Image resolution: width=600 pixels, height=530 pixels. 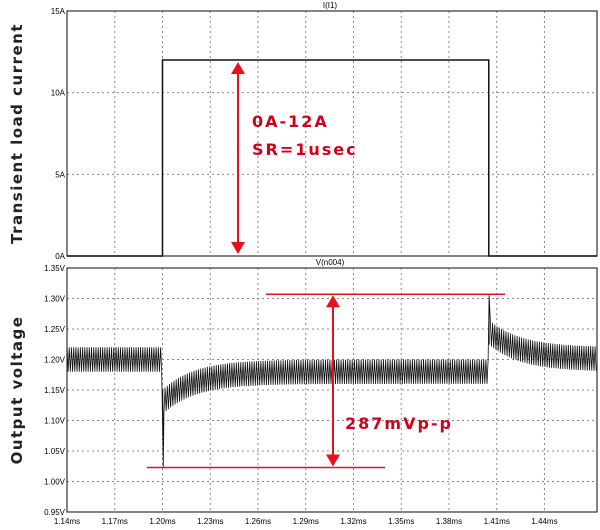 I want to click on x-tick-label: 1.35ms, so click(x=401, y=521).